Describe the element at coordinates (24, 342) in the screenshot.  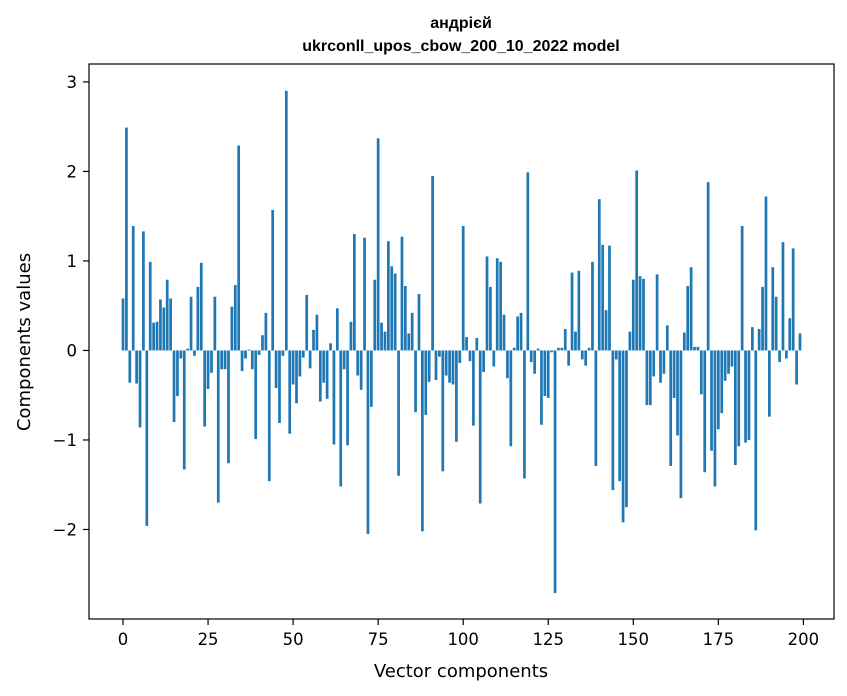
I see `y-axis-label: Components values` at that location.